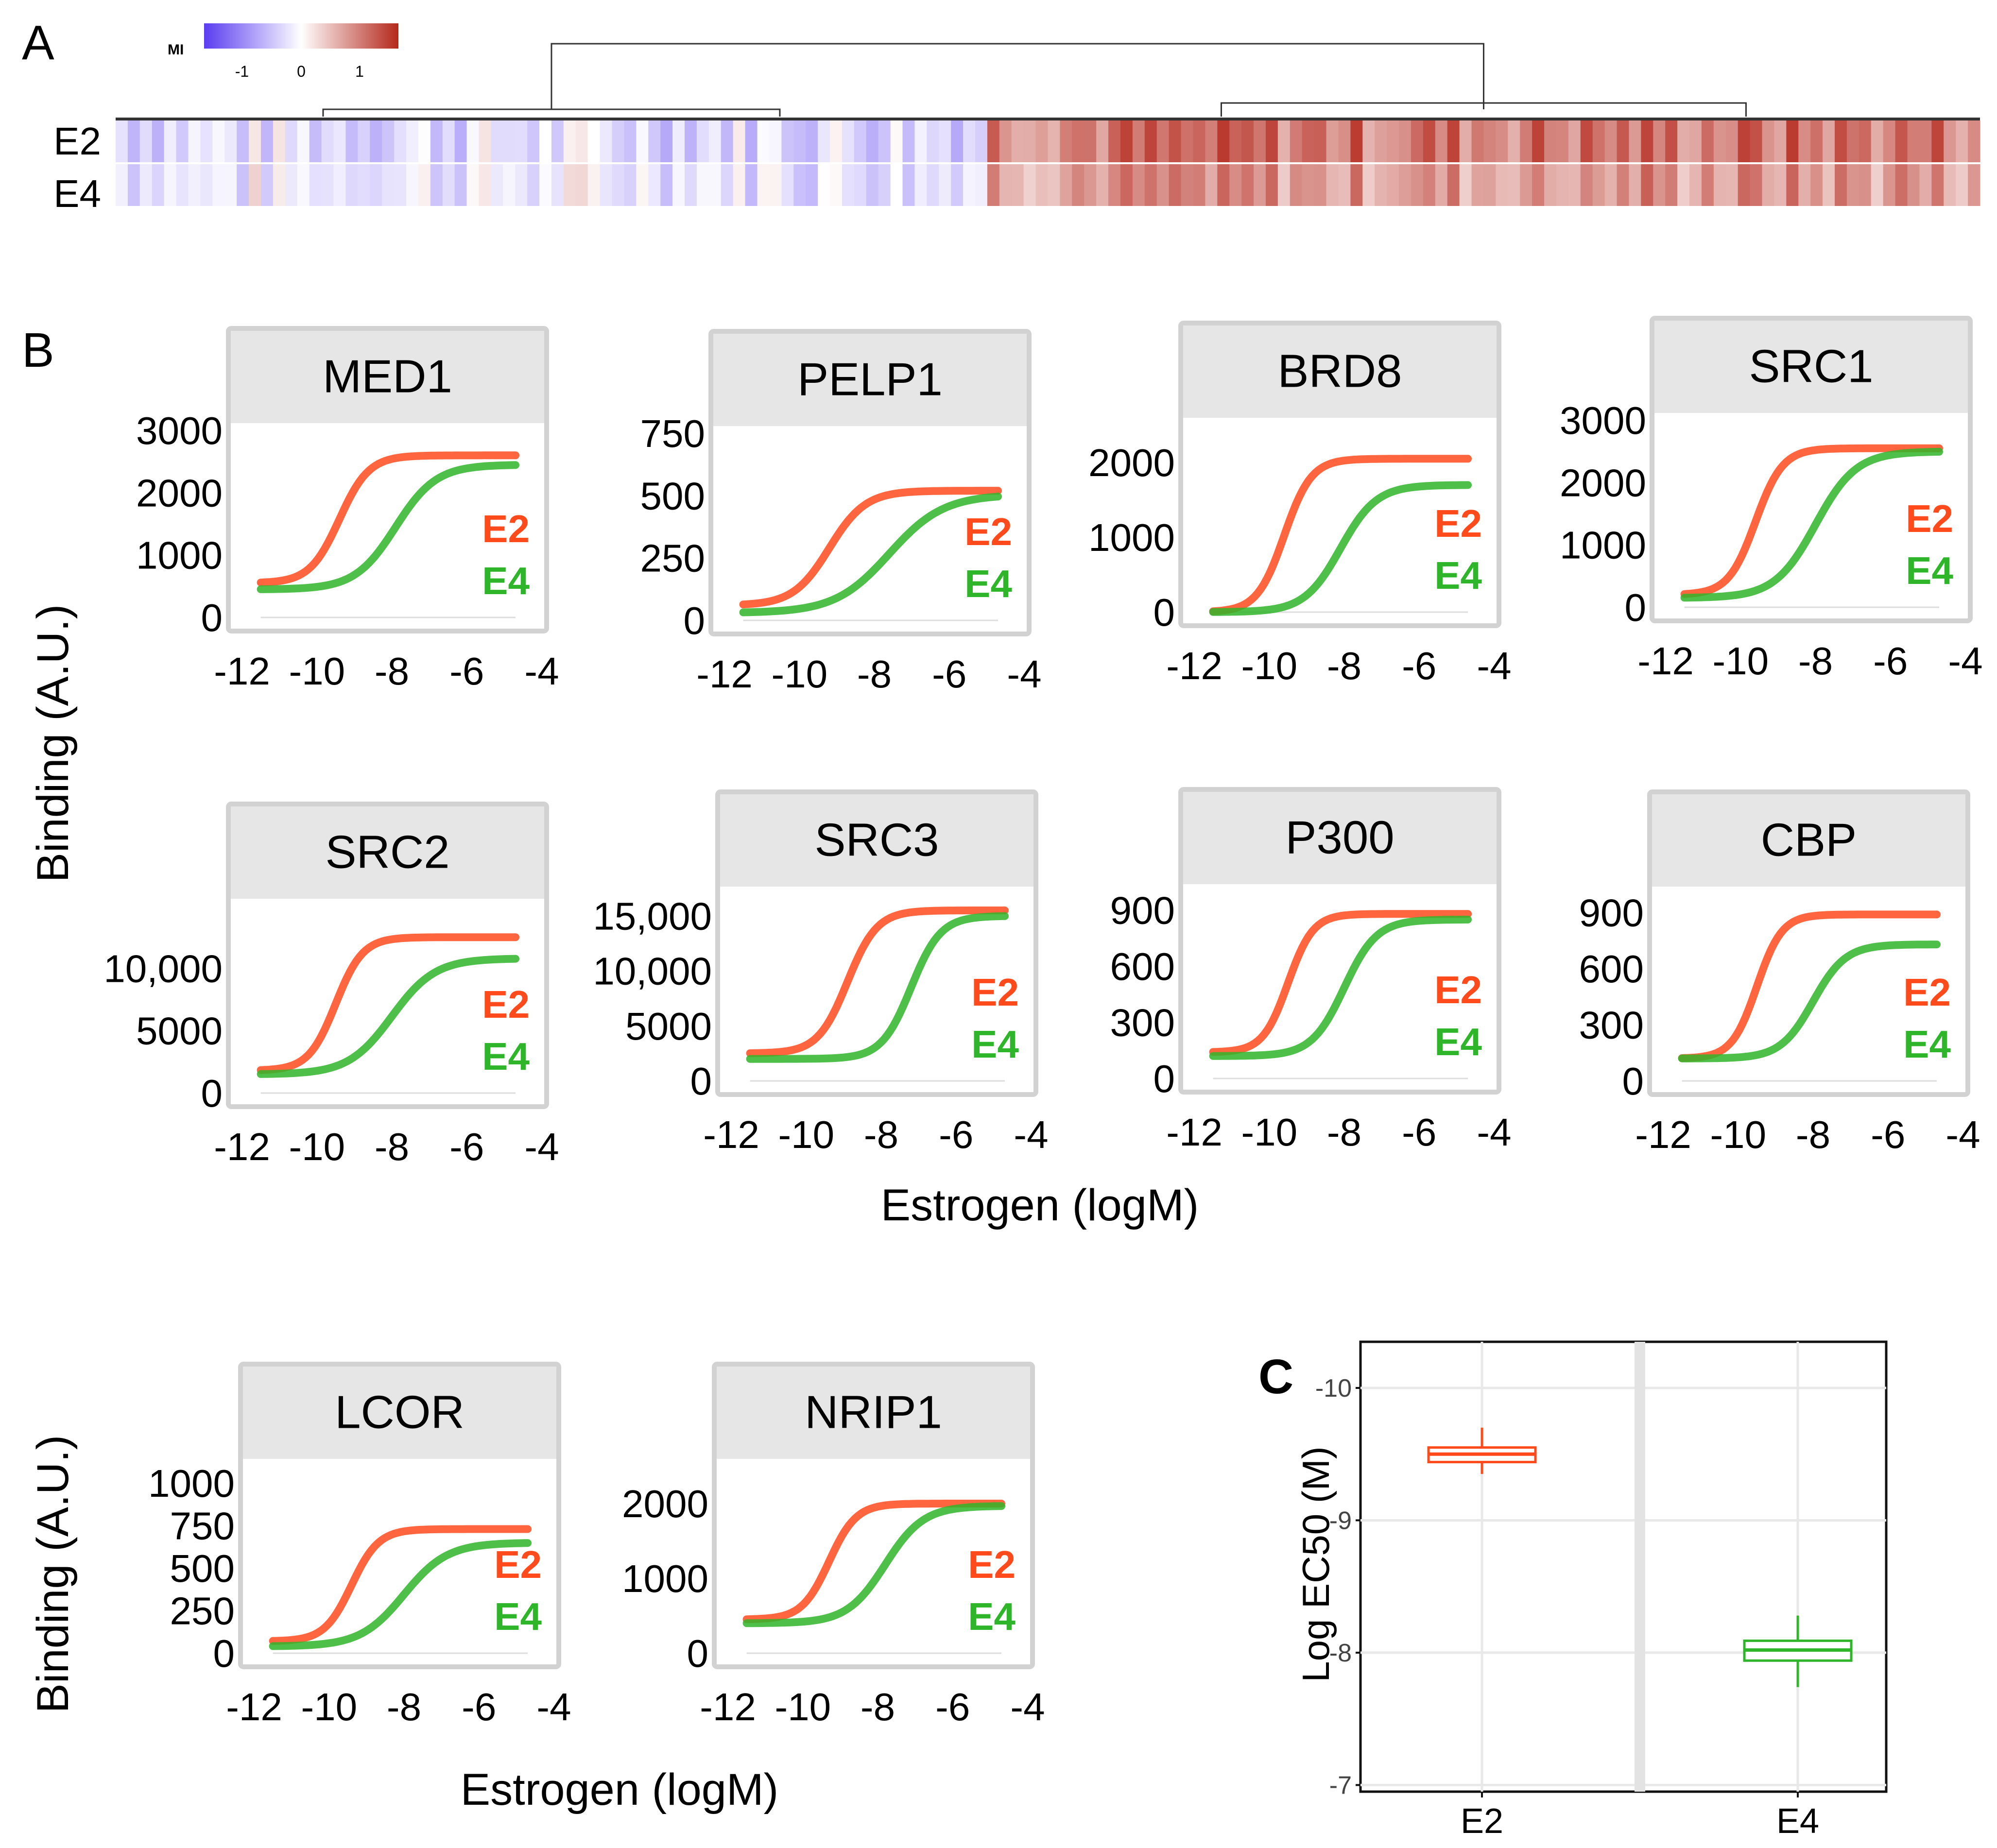 The height and width of the screenshot is (1848, 1997). What do you see at coordinates (176, 50) in the screenshot?
I see `heatmap-legend-label: MI` at bounding box center [176, 50].